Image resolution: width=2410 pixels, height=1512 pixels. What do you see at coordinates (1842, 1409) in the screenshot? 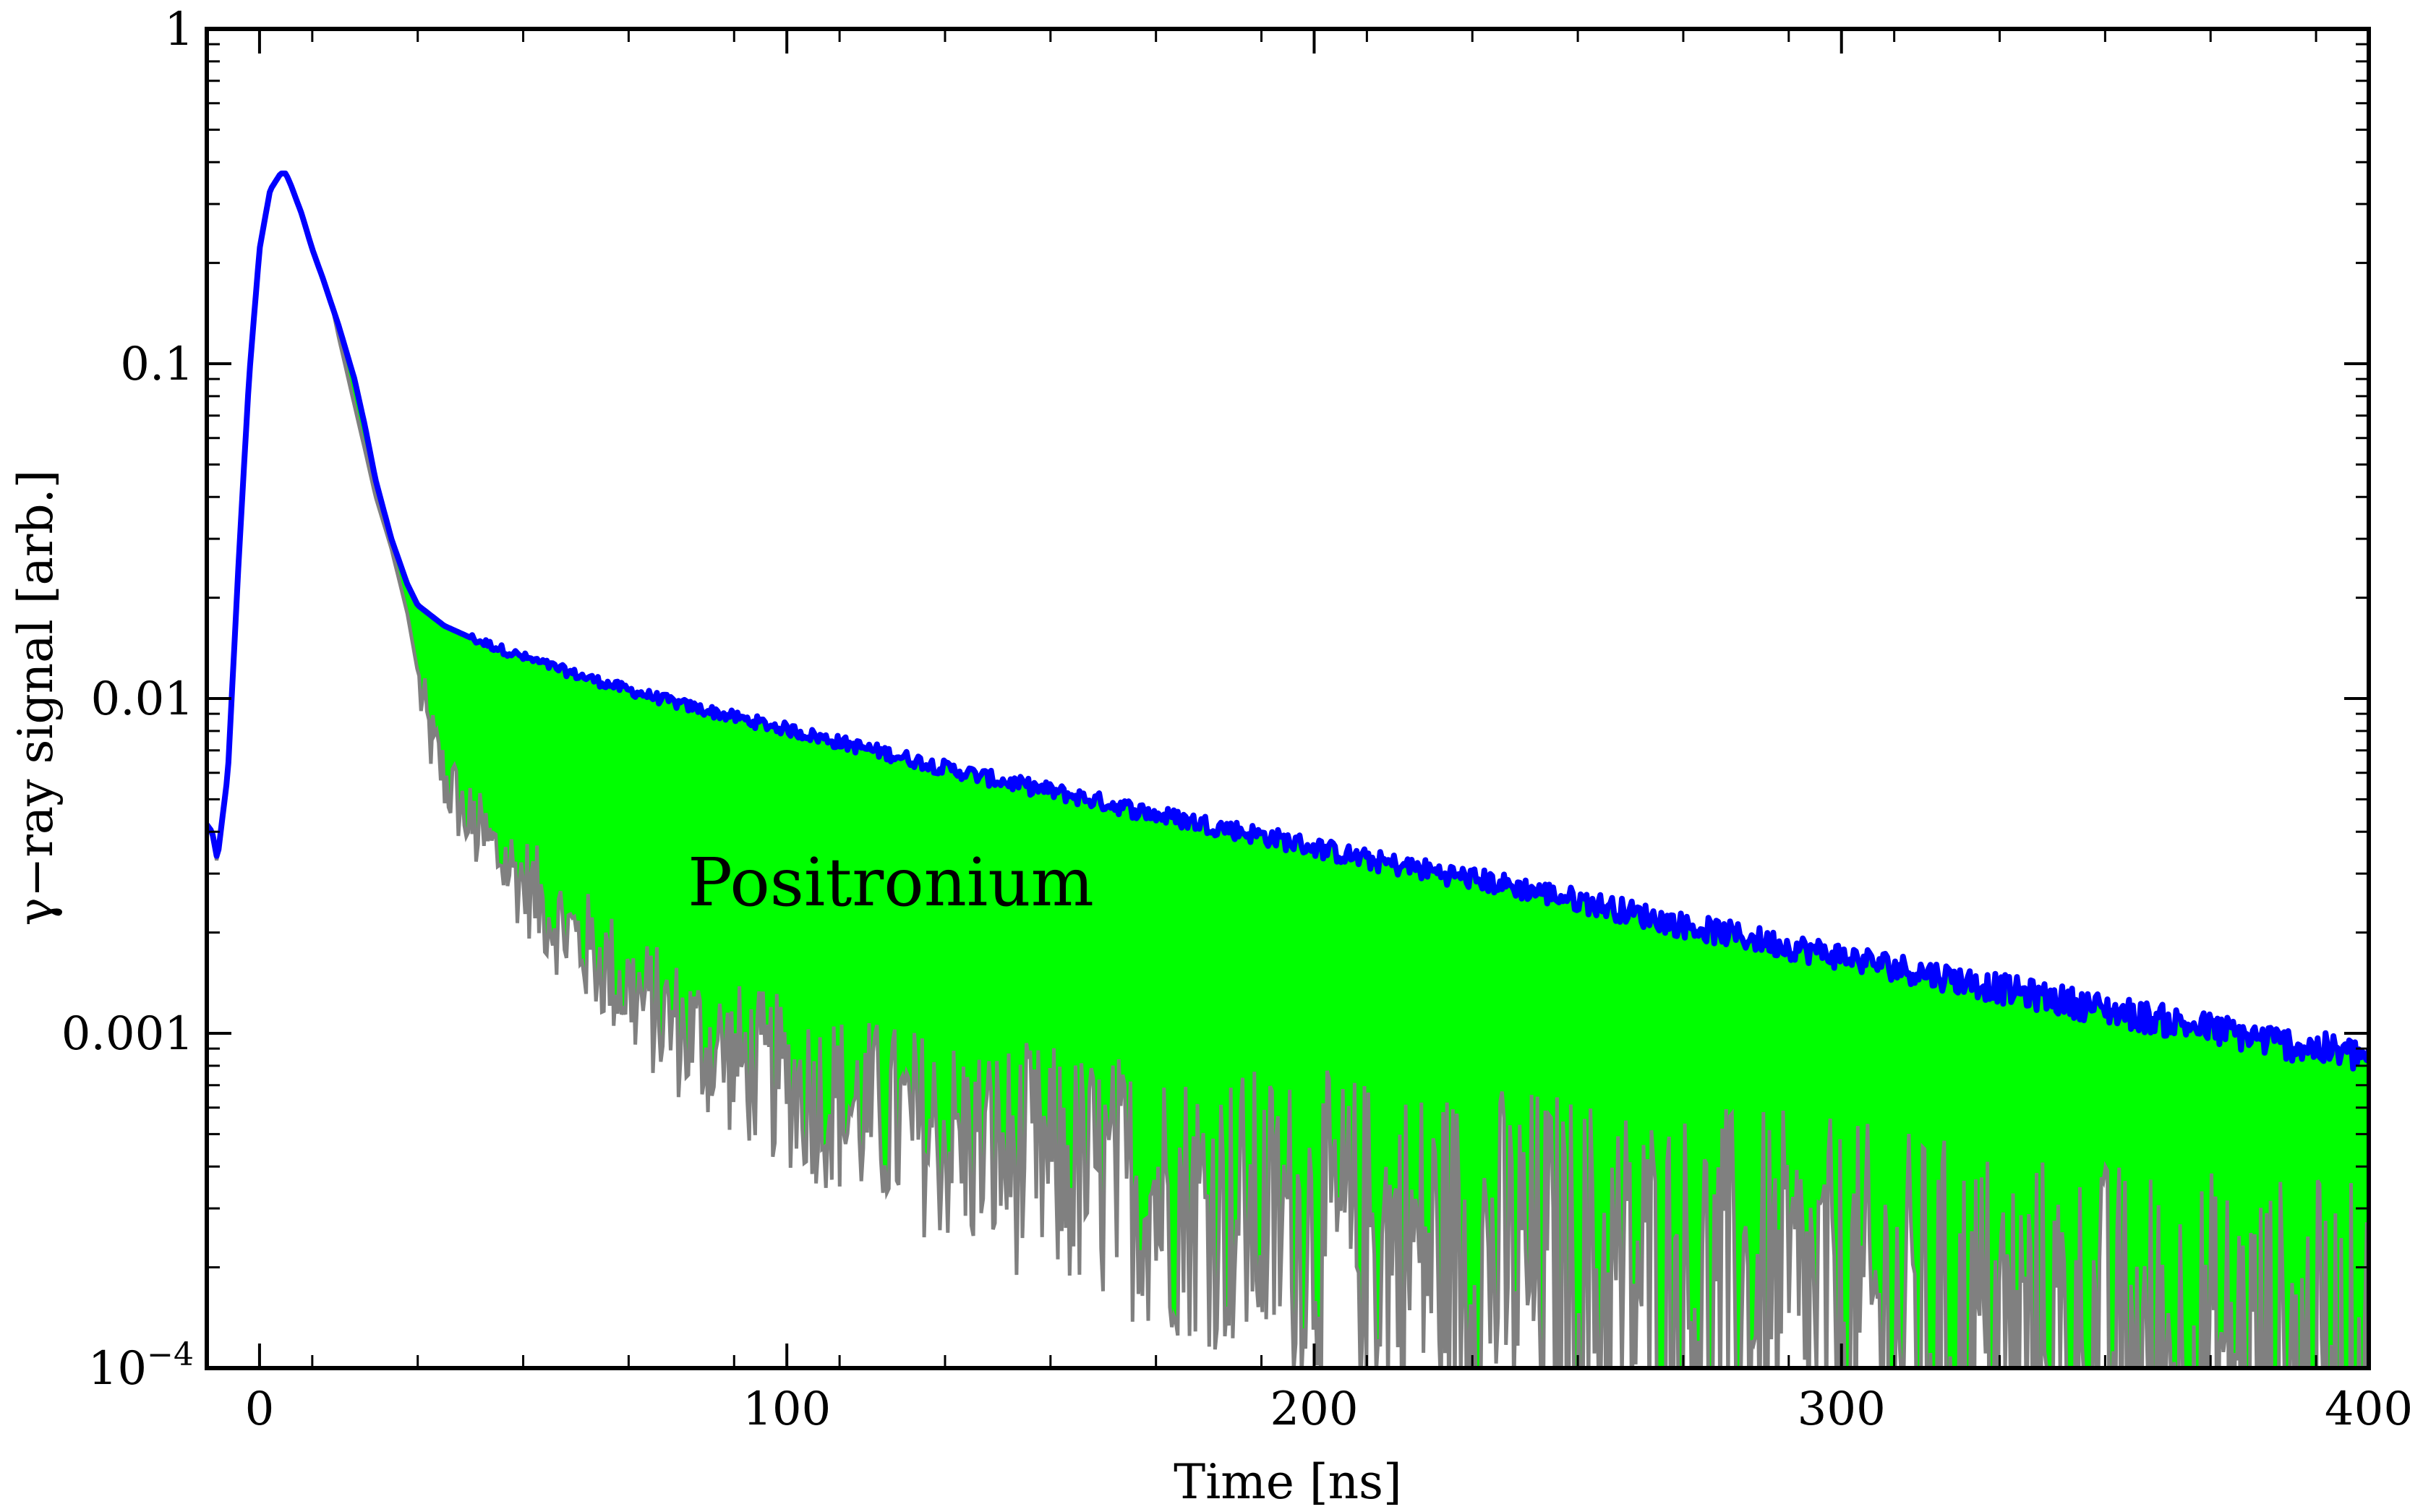
I see `x-tick-label-300: 300` at bounding box center [1842, 1409].